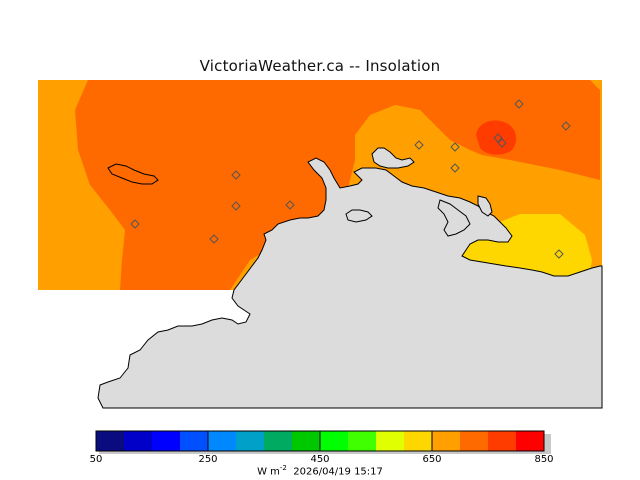 The image size is (640, 480). I want to click on colorbar-dividers, so click(320, 441).